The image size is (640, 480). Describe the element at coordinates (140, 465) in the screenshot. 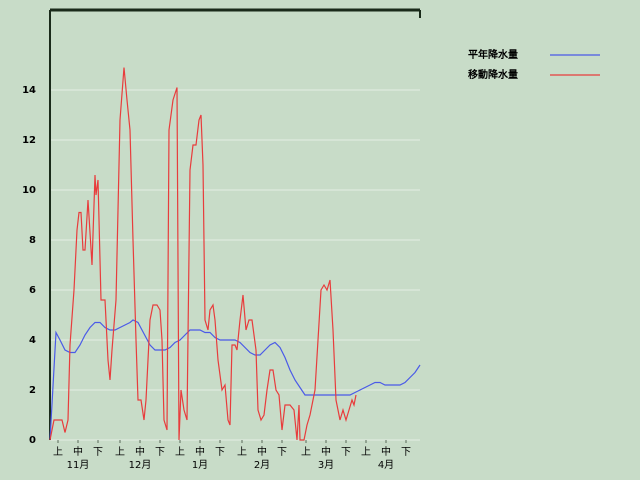

I see `month-label: 12月` at that location.